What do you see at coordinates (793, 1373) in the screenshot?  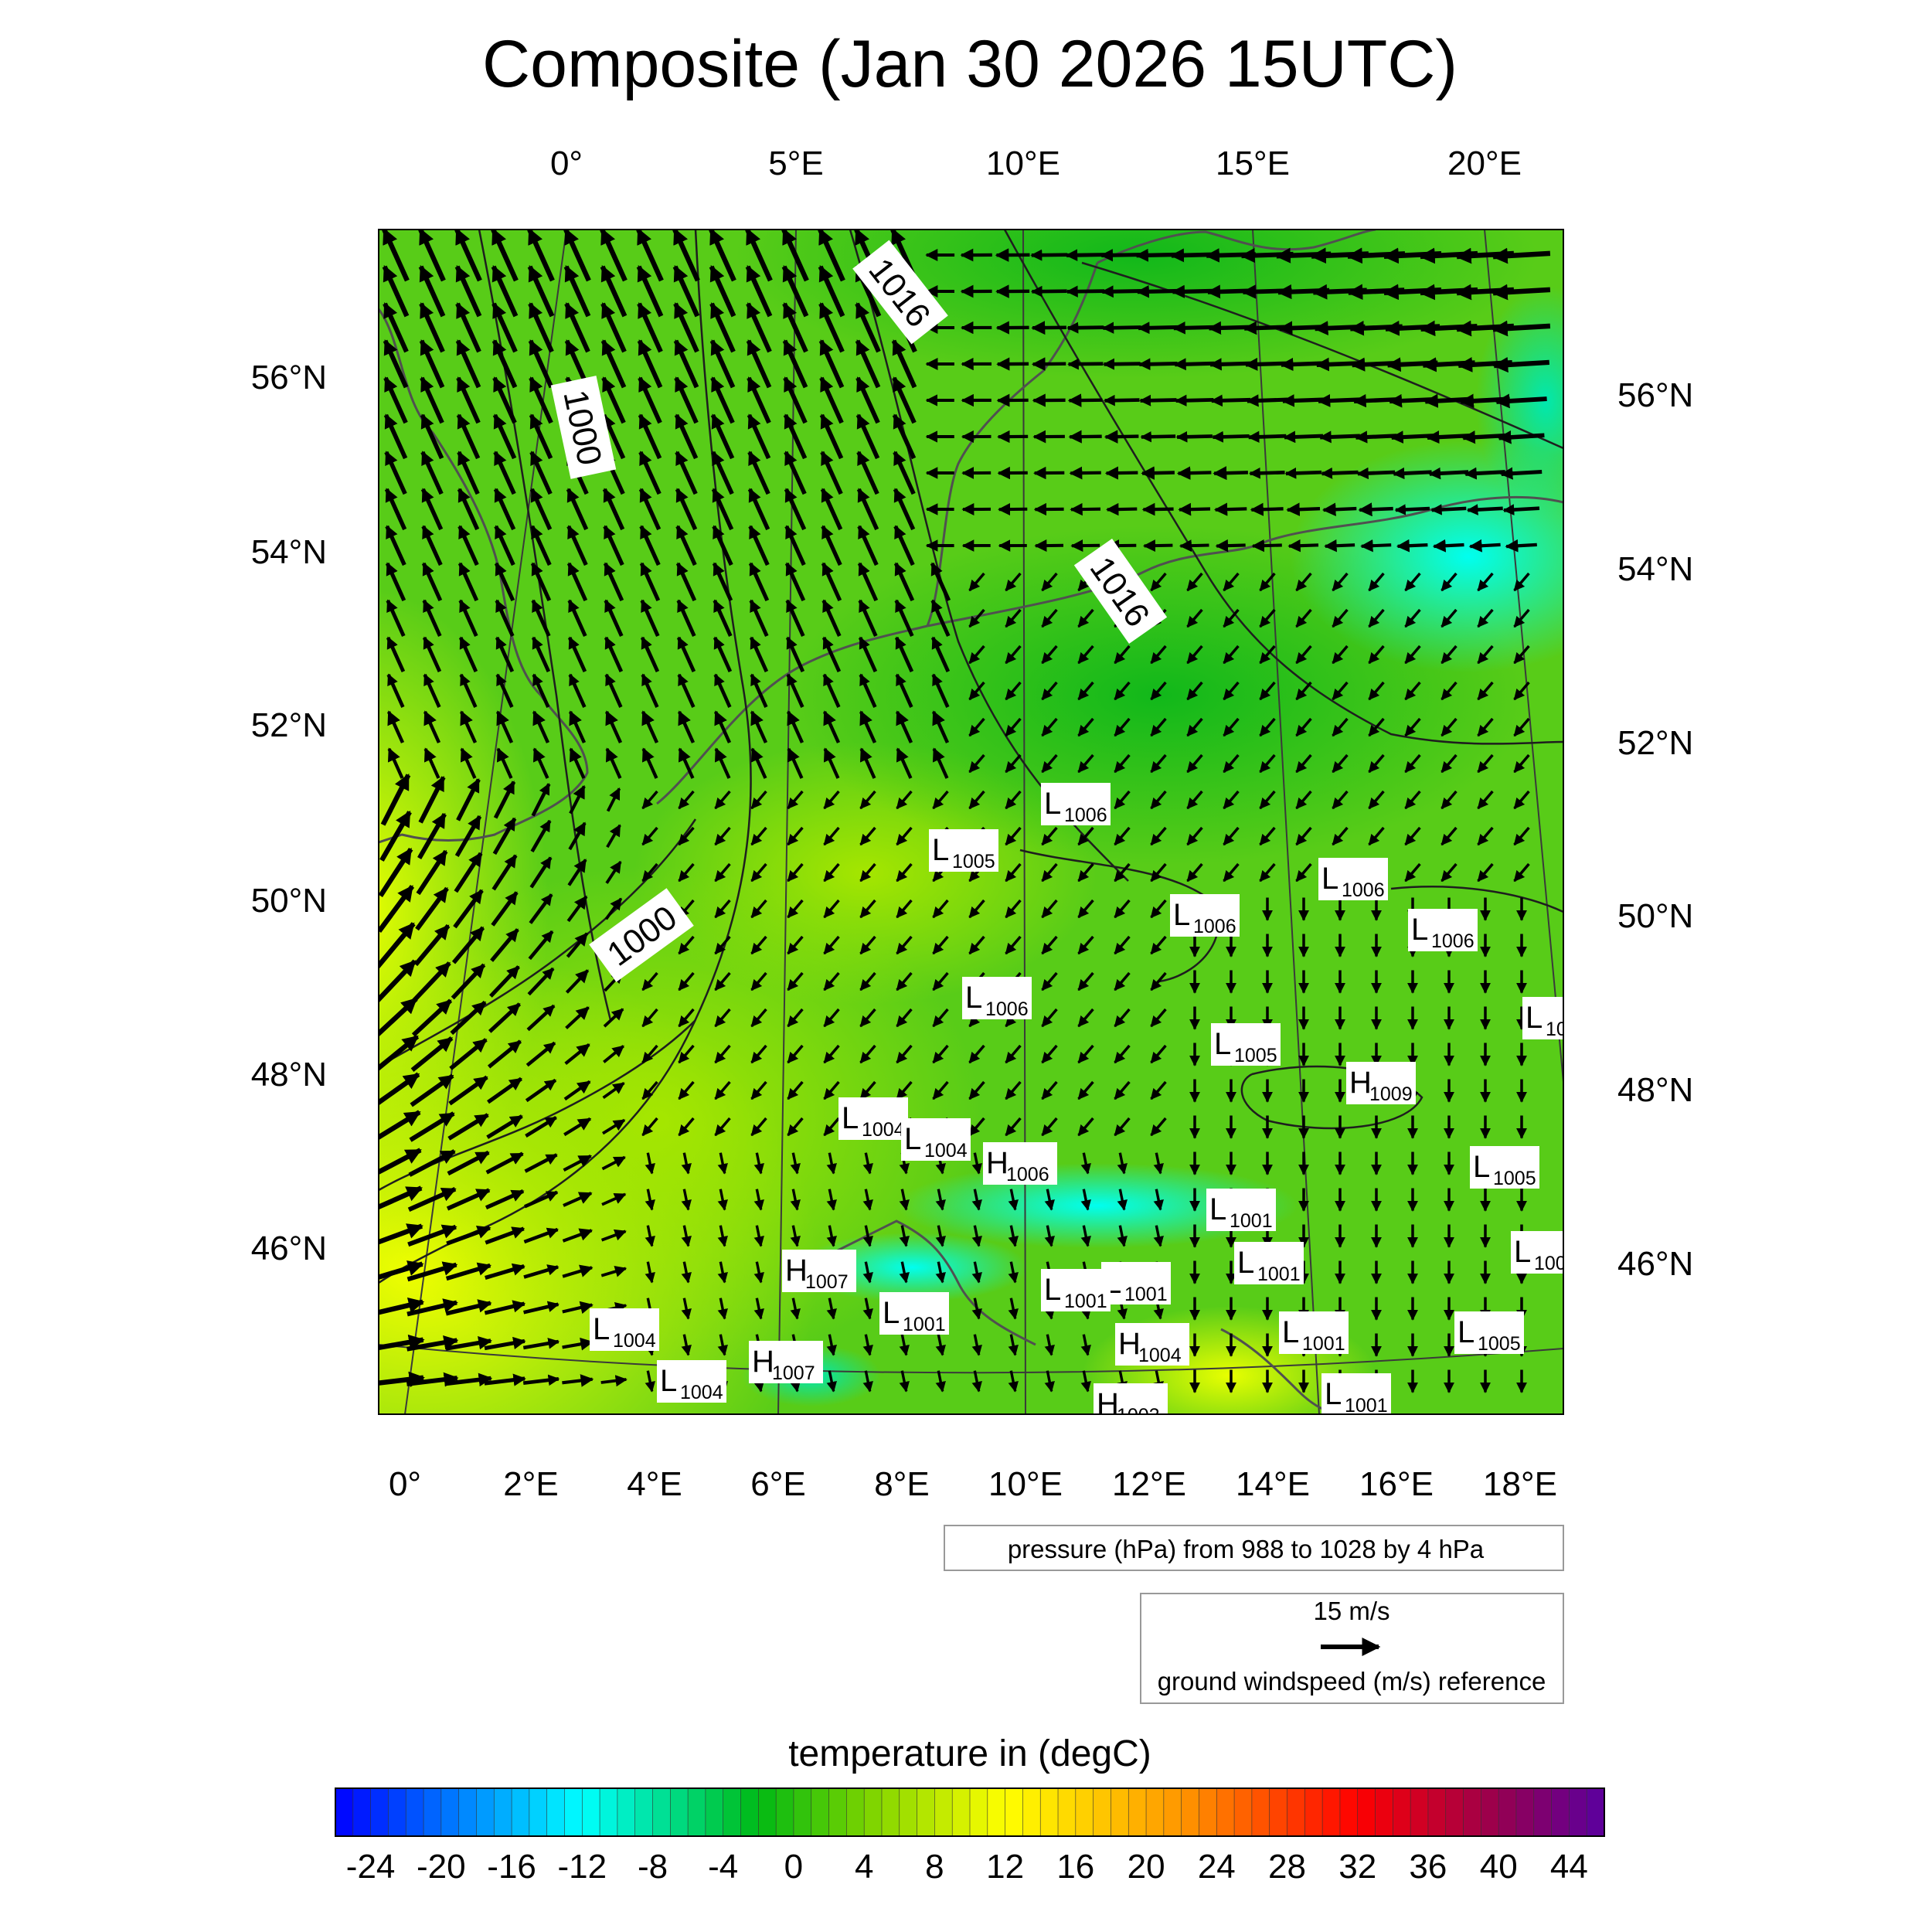 I see `svg-text: 1007` at bounding box center [793, 1373].